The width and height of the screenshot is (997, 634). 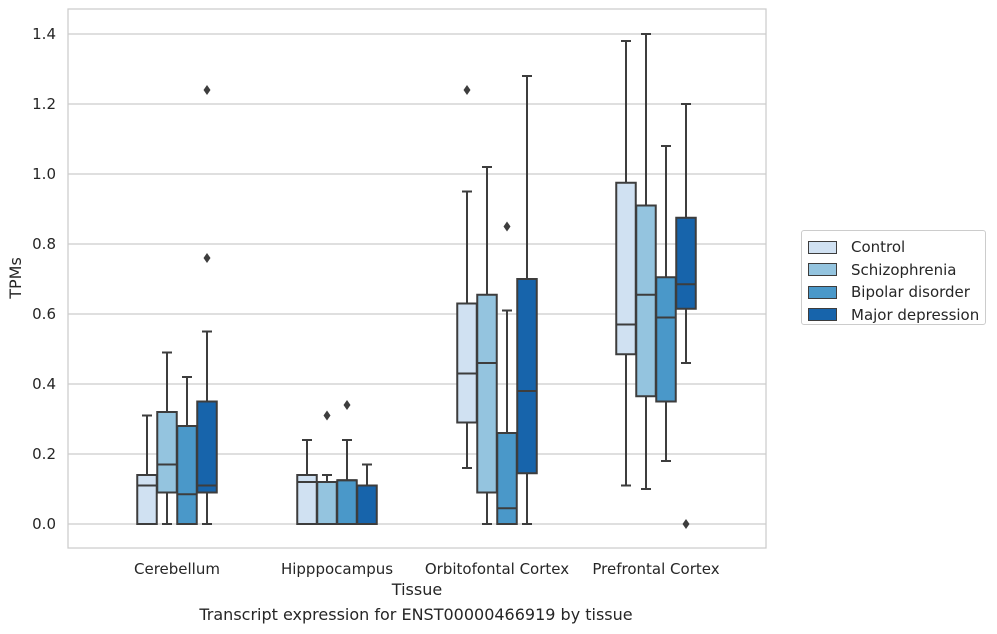 I want to click on x-tick-label: Orbitofontal Cortex, so click(x=497, y=569).